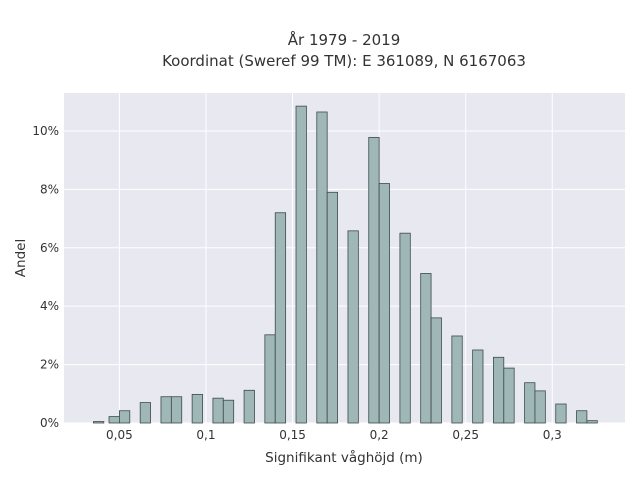 This screenshot has width=640, height=484. I want to click on y-tick-label: 6%, so click(49, 248).